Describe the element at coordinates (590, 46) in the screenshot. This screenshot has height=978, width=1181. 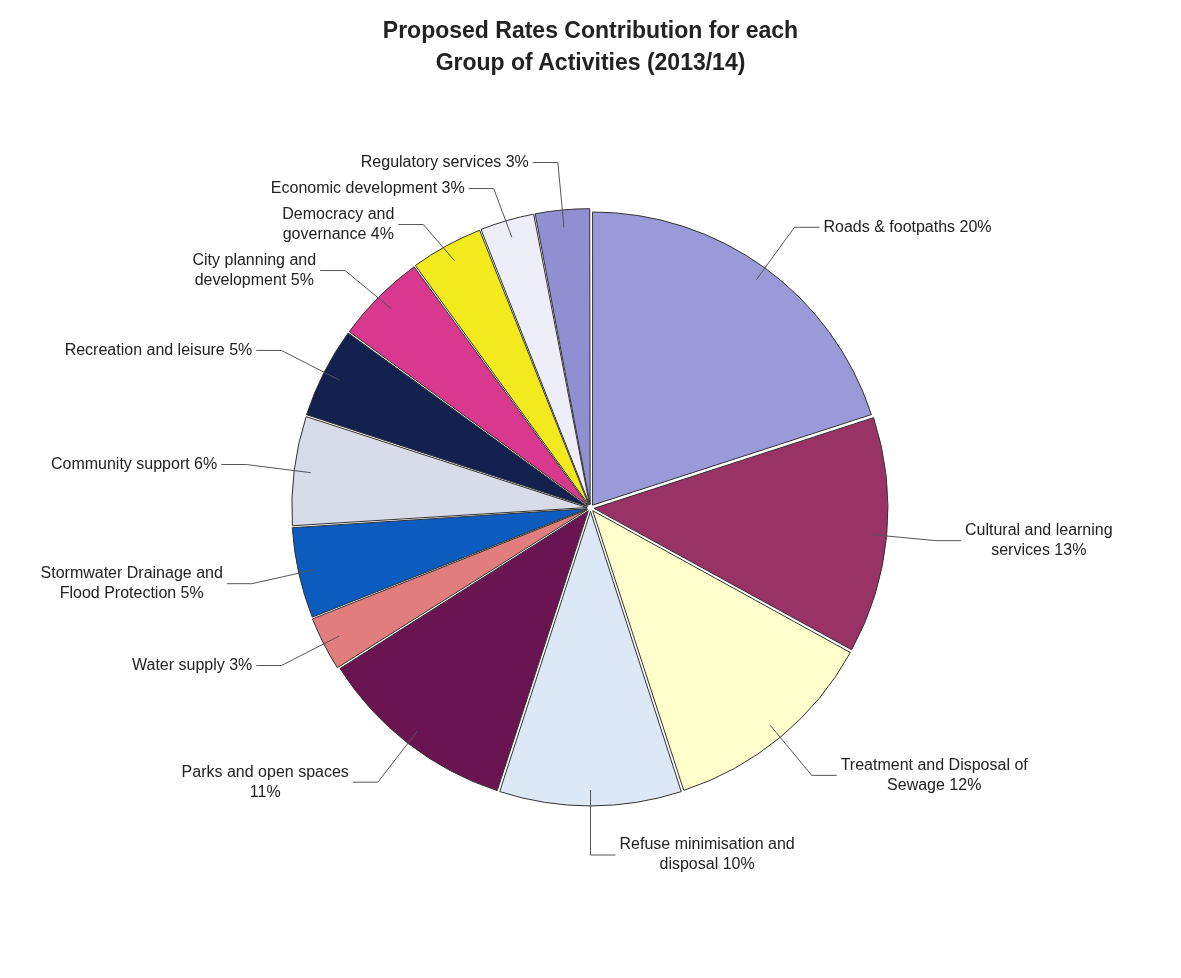
I see `chart-title: Proposed Rates Contribution for each Group of Activities (2013/14)` at that location.